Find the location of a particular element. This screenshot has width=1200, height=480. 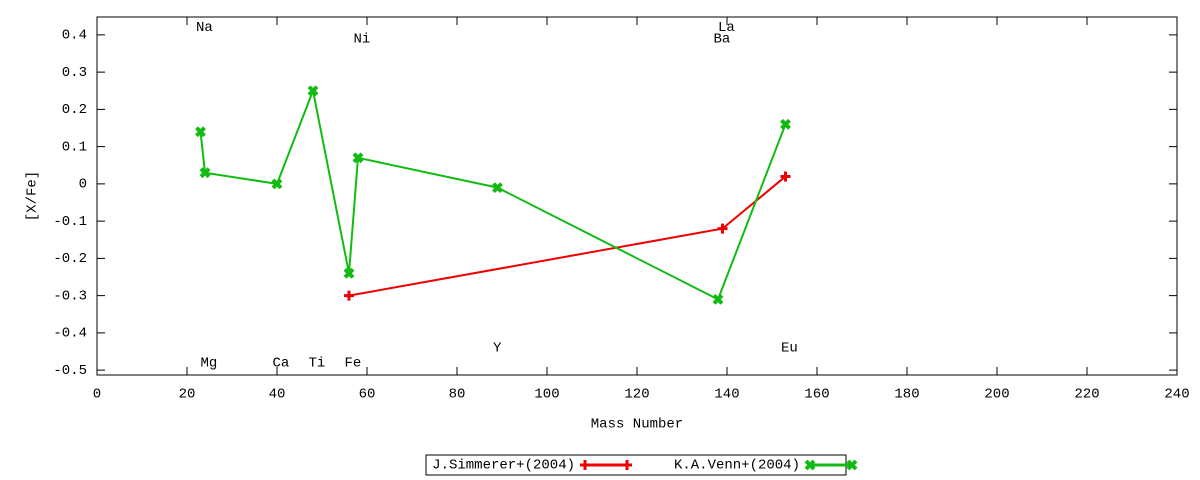

annotation: Y is located at coordinates (497, 349).